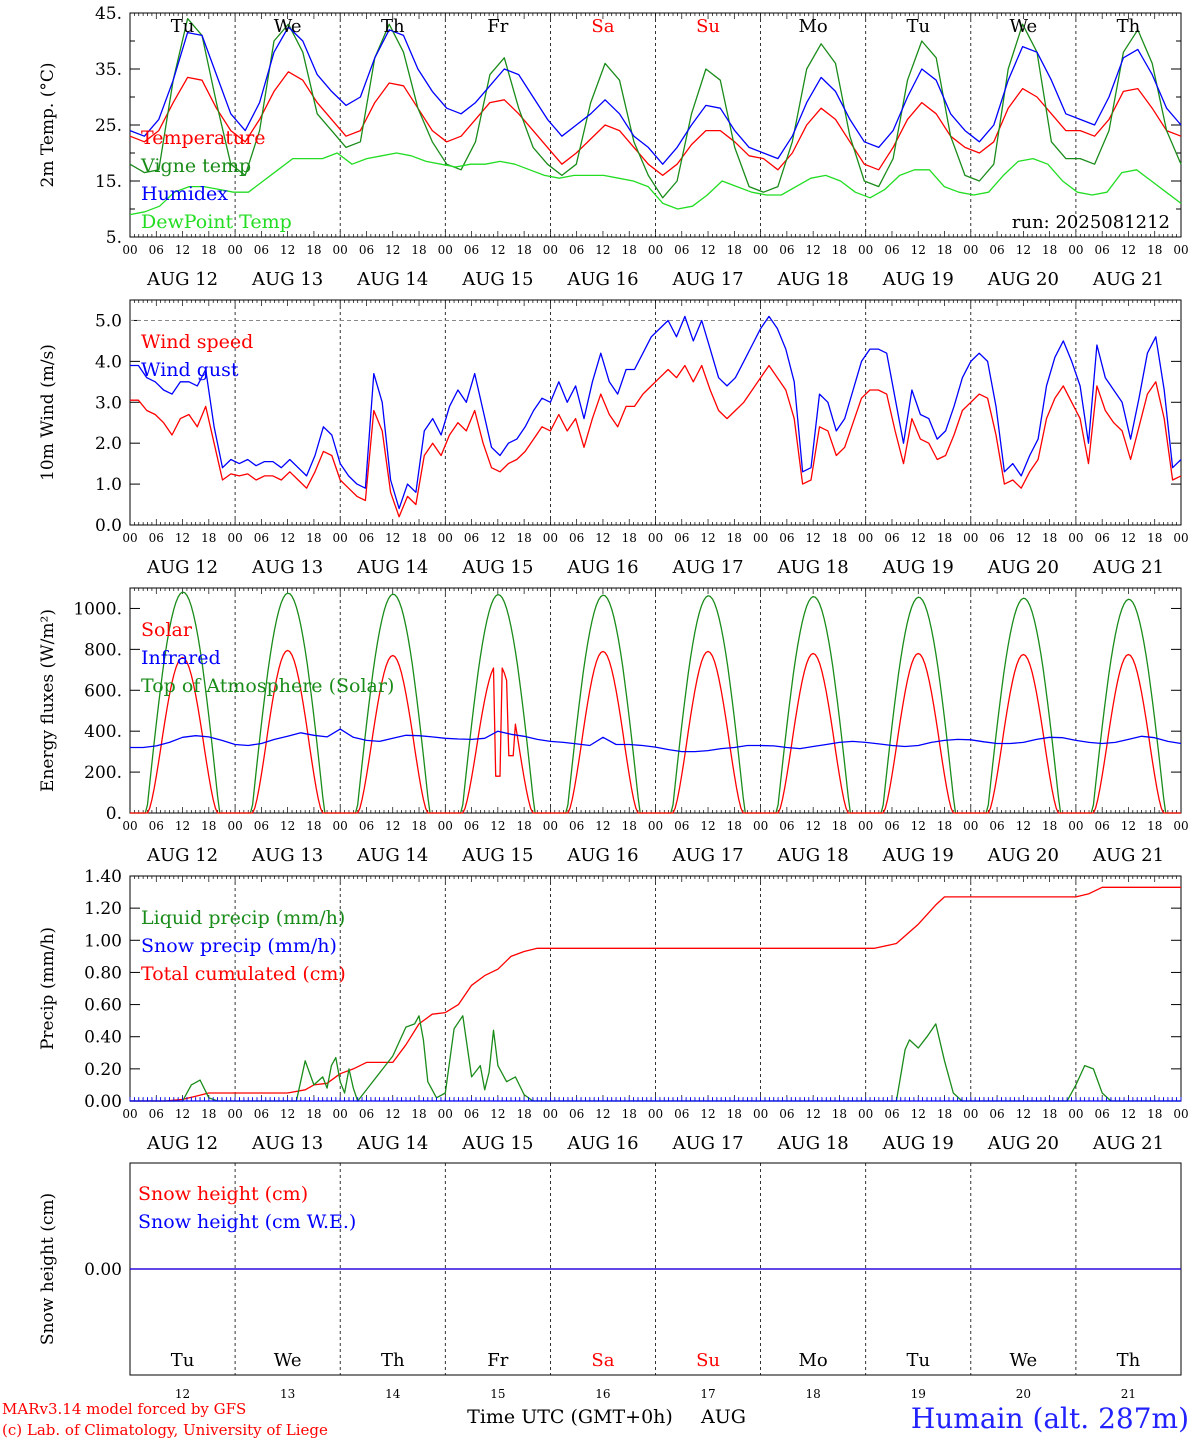 The height and width of the screenshot is (1440, 1194). What do you see at coordinates (655, 95) in the screenshot?
I see `series-humidex` at bounding box center [655, 95].